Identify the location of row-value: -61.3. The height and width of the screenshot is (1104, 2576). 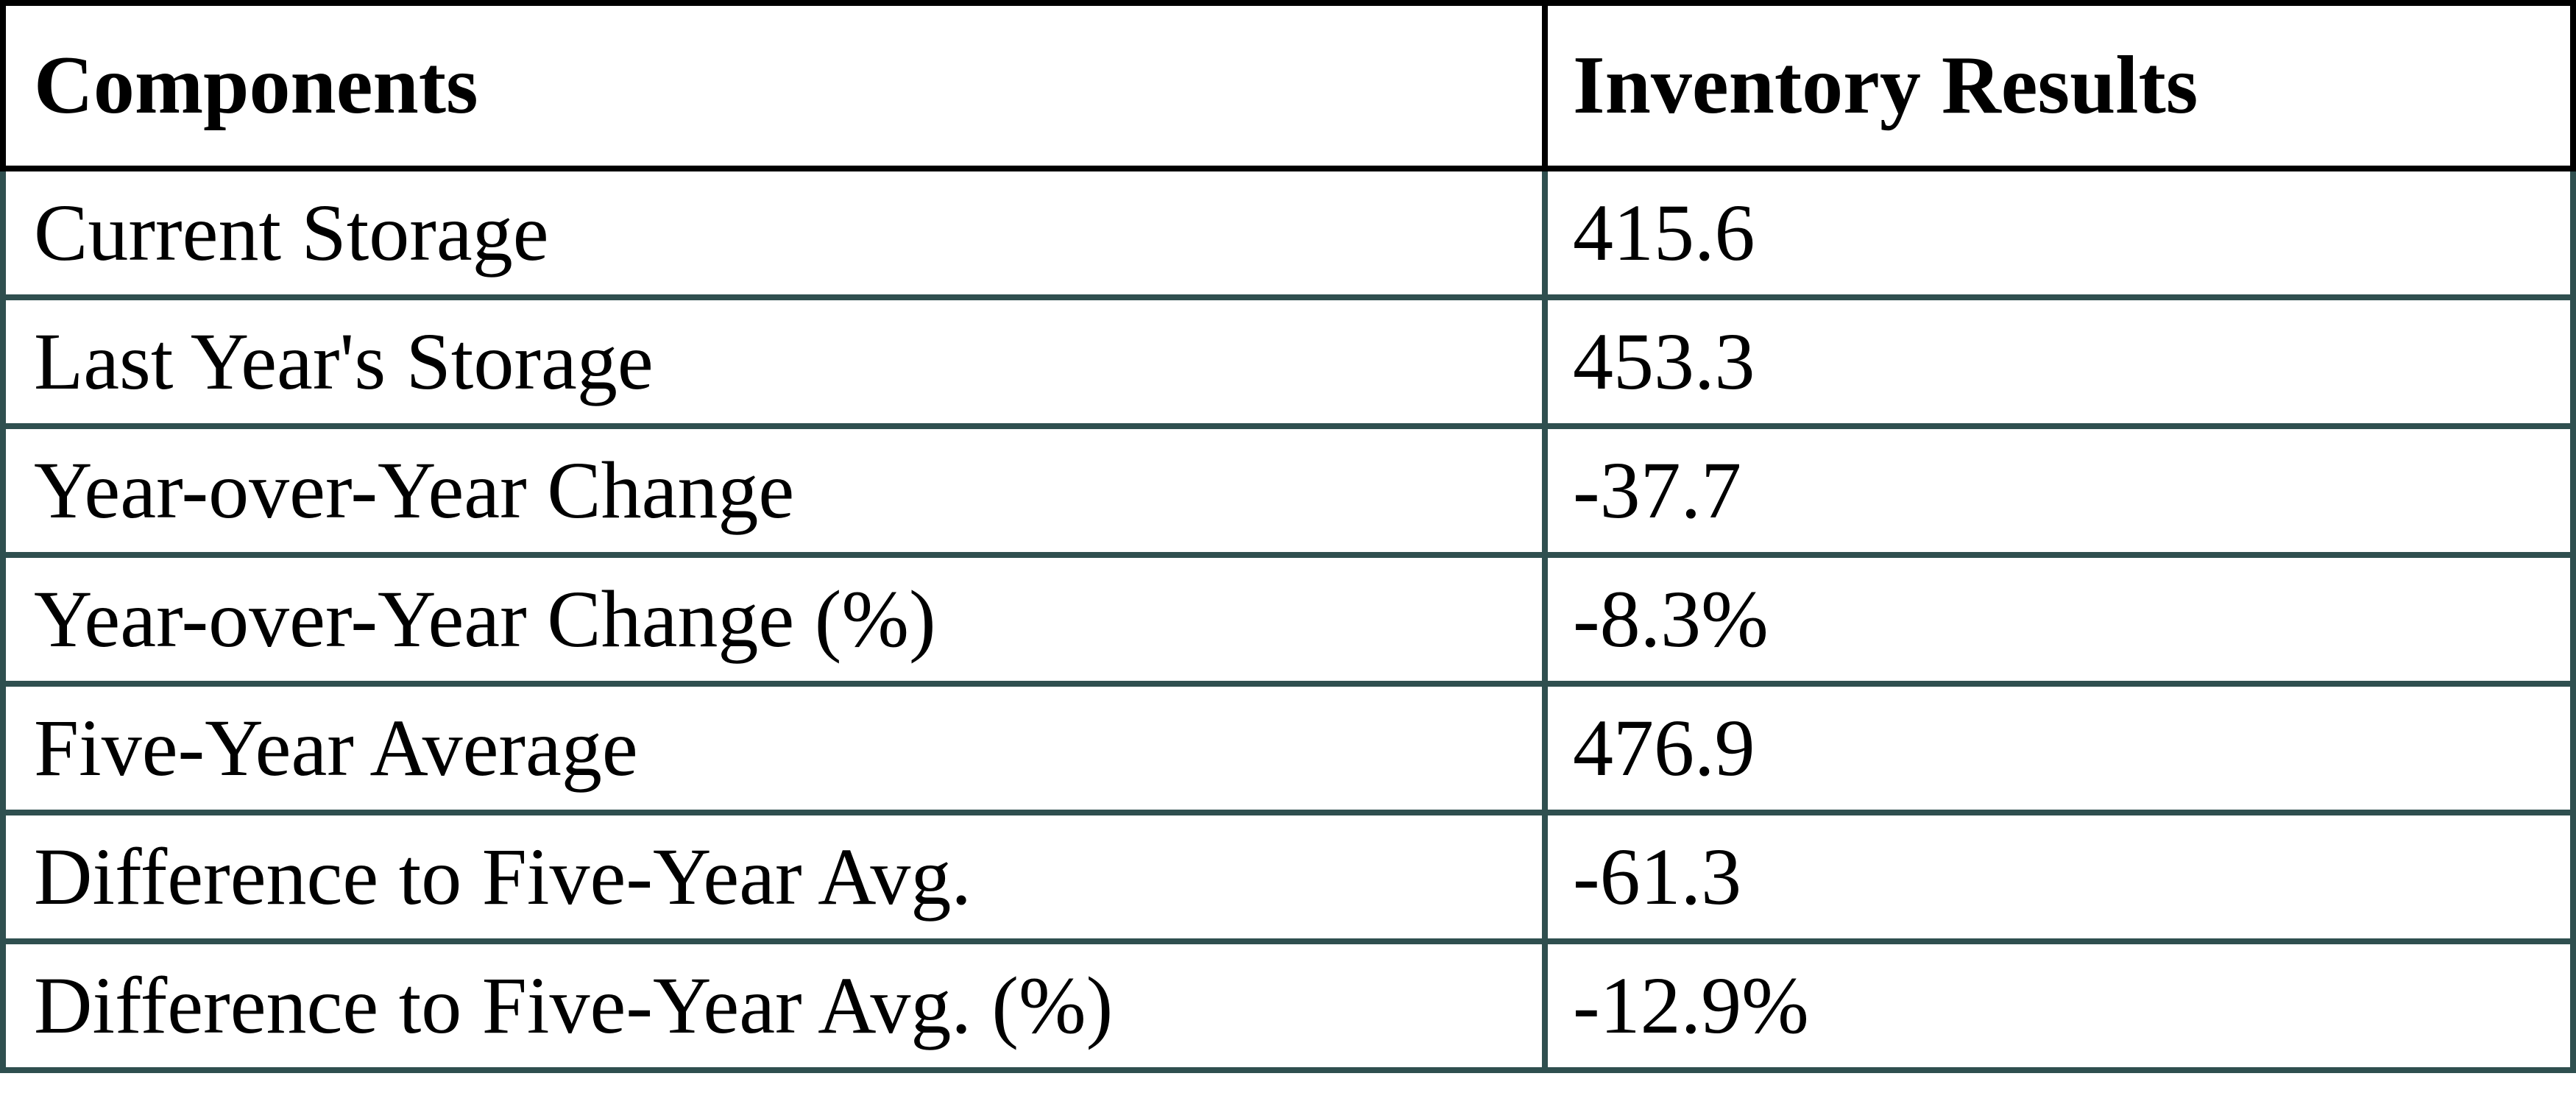
(2056, 876).